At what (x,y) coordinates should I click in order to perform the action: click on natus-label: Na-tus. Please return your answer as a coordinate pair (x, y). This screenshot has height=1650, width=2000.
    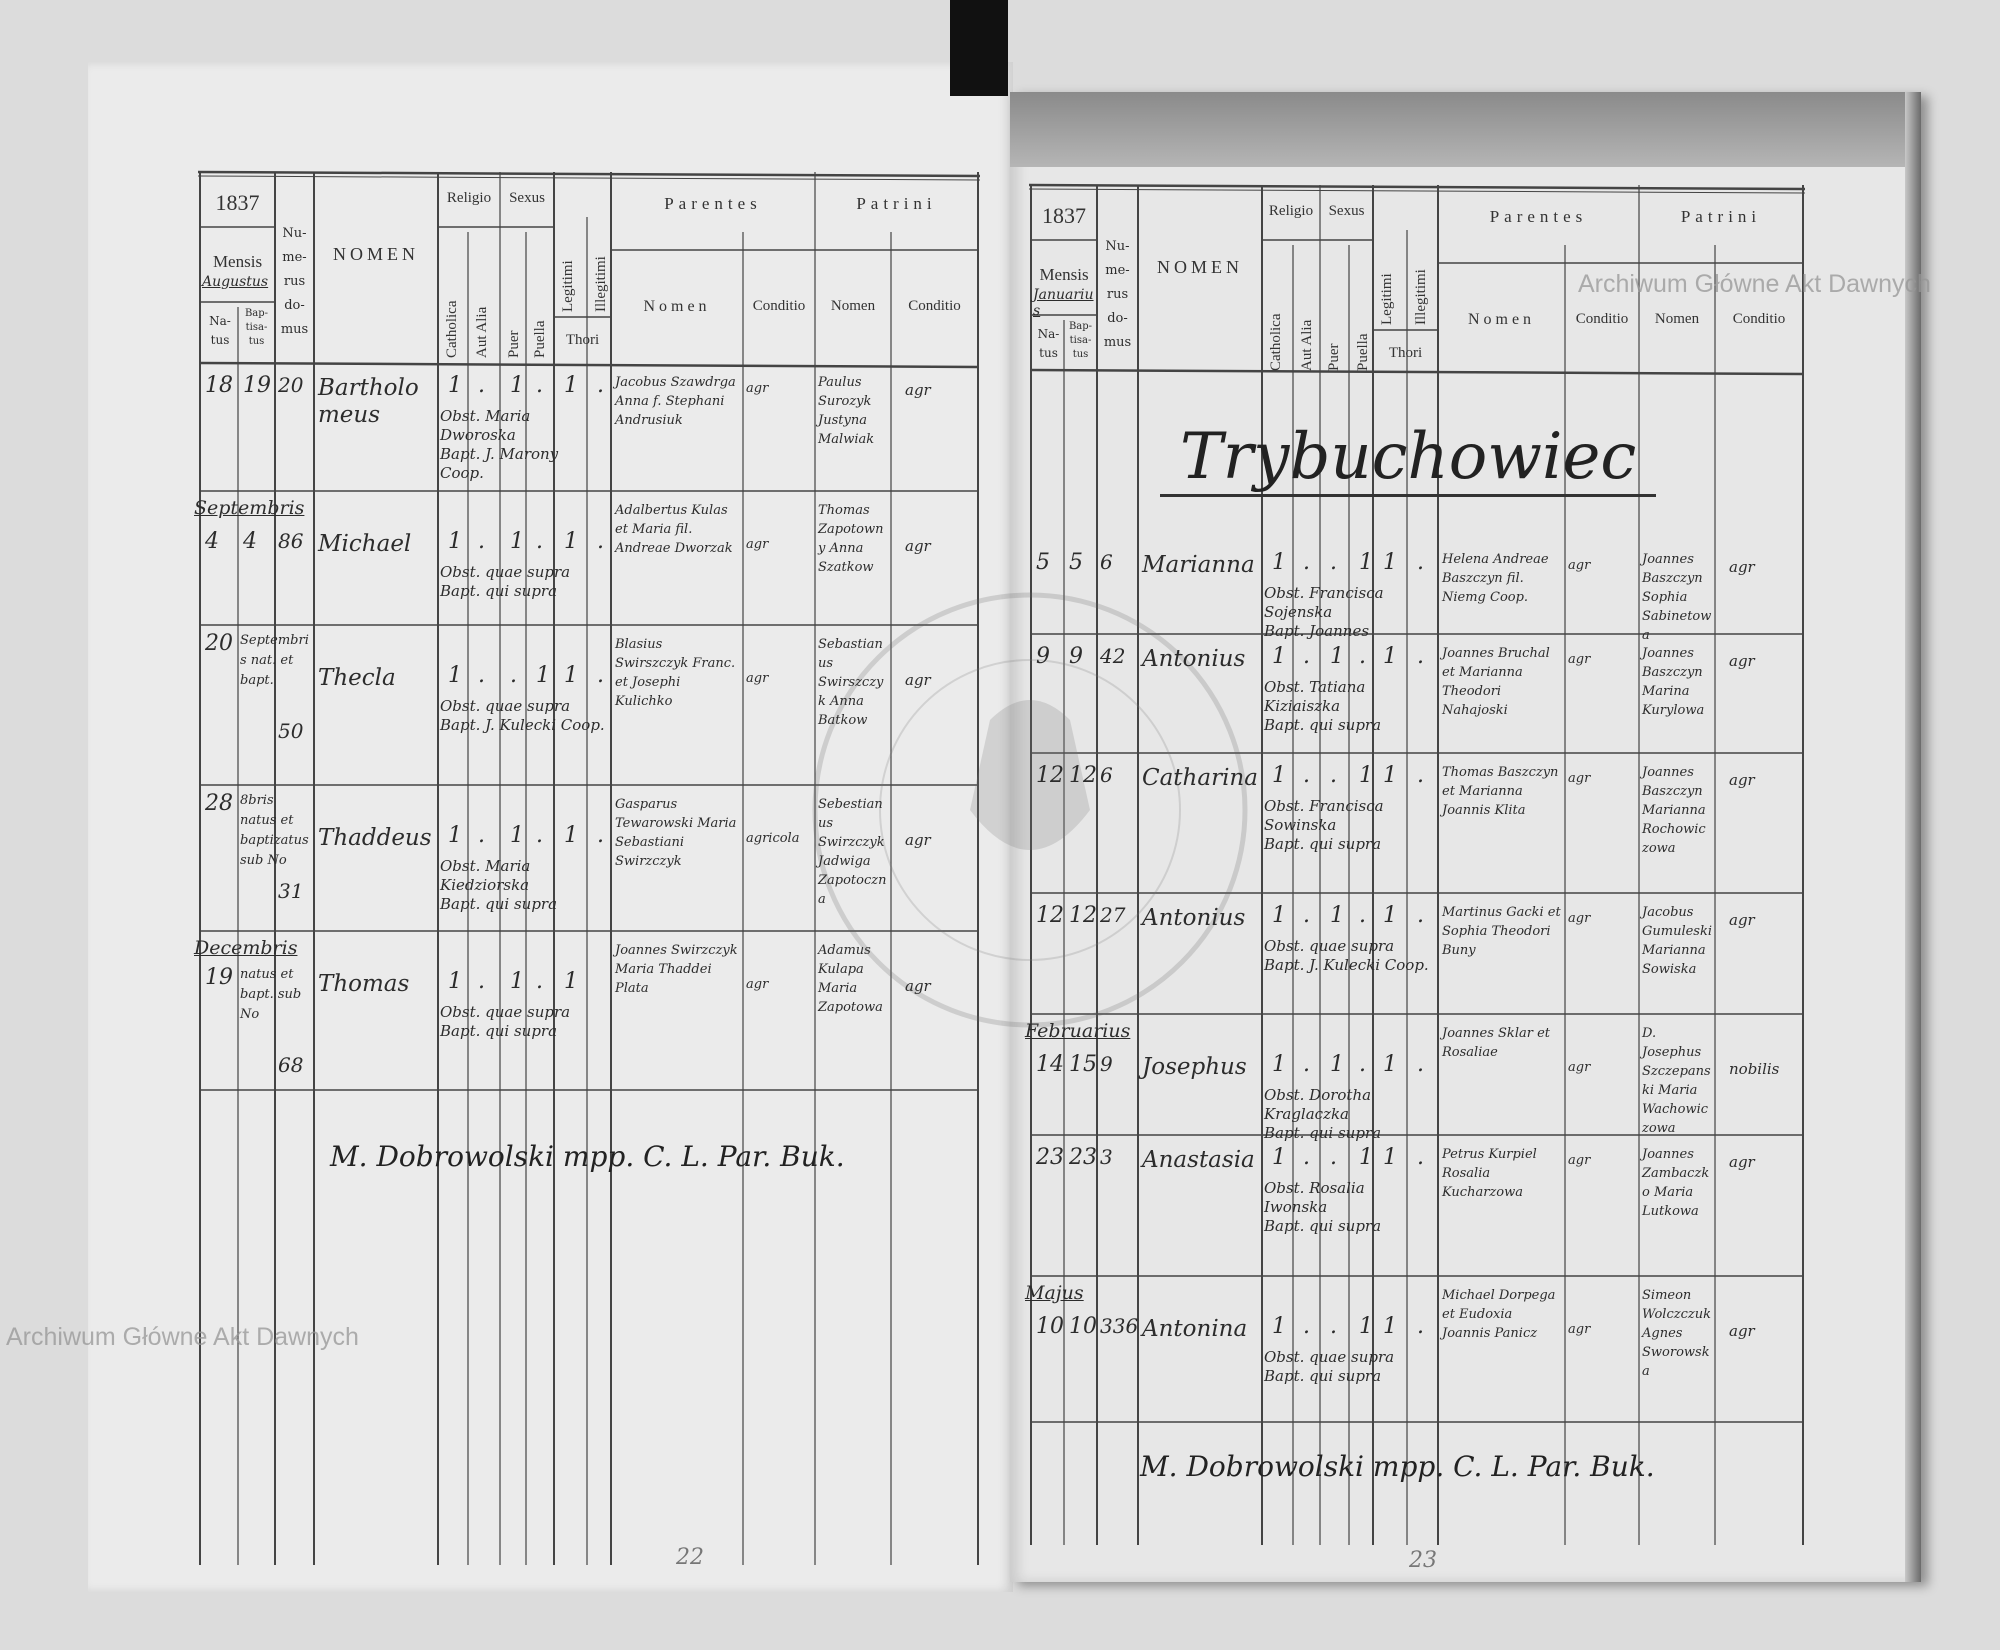
    Looking at the image, I should click on (220, 330).